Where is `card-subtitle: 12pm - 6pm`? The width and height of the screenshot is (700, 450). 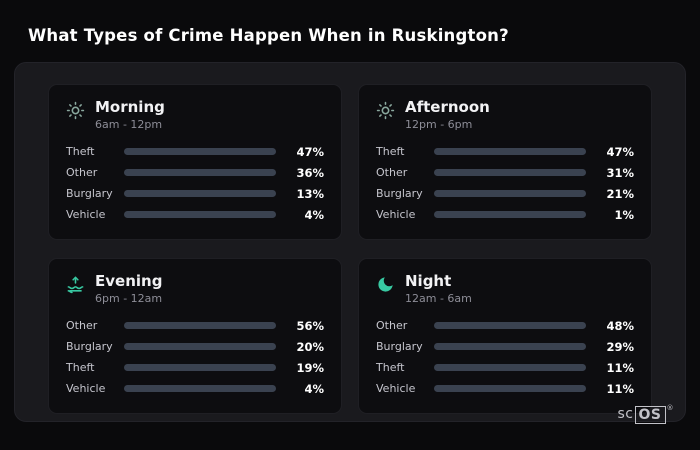
card-subtitle: 12pm - 6pm is located at coordinates (439, 124).